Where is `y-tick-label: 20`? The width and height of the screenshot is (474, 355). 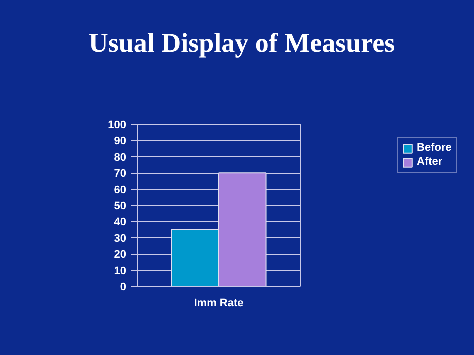
y-tick-label: 20 is located at coordinates (120, 255).